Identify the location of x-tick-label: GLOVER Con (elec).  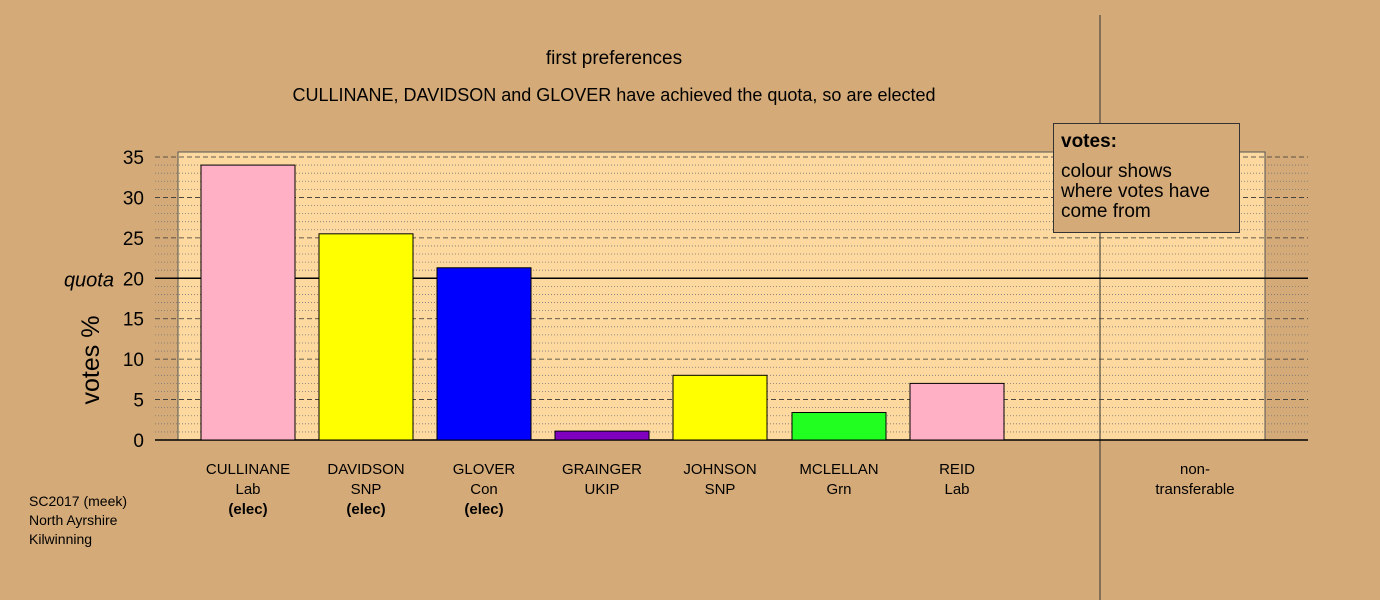
(484, 490).